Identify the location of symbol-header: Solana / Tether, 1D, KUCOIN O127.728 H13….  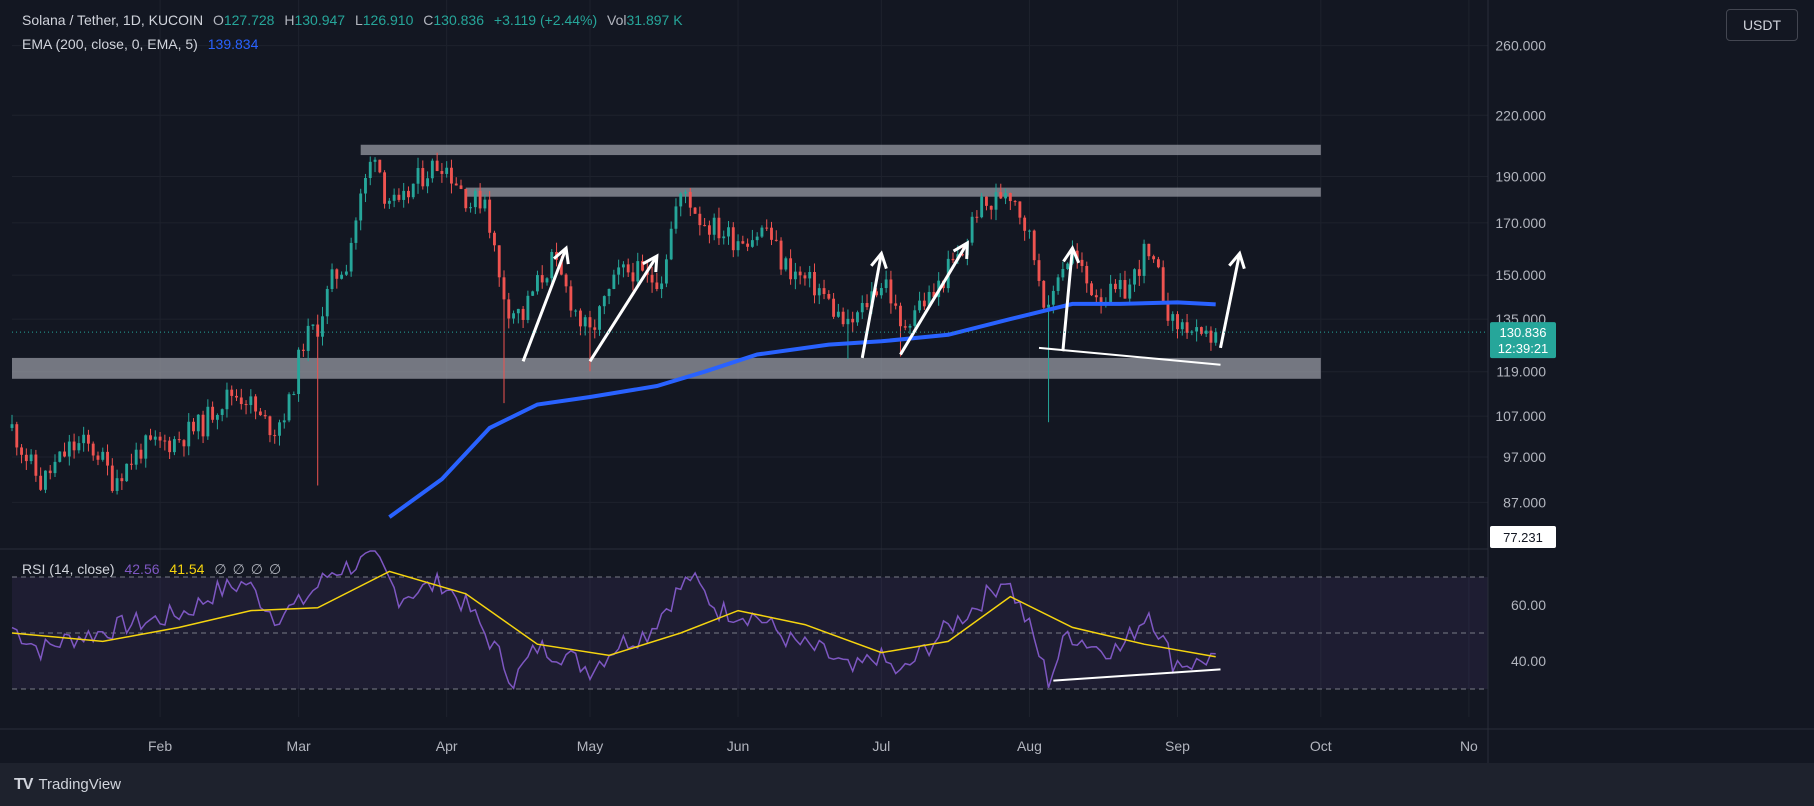
(355, 20).